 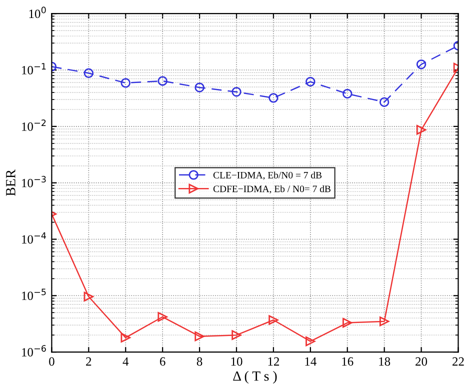 I want to click on x-axis-title: Δ ( T s ), so click(x=255, y=377).